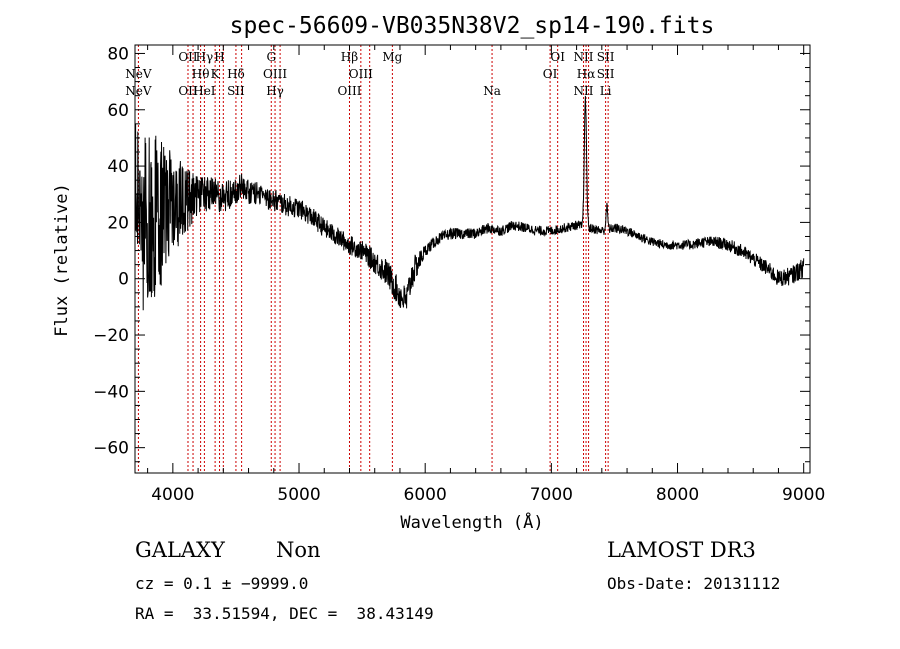 This screenshot has width=900, height=649. I want to click on coordinates: RA = 33.51594, DEC = 38.43149, so click(284, 613).